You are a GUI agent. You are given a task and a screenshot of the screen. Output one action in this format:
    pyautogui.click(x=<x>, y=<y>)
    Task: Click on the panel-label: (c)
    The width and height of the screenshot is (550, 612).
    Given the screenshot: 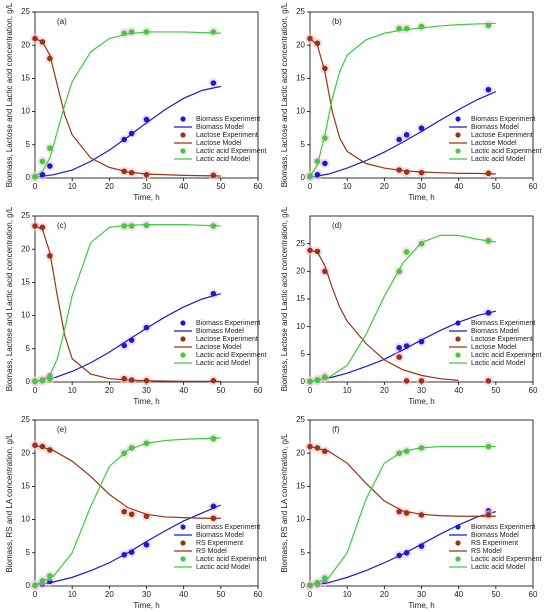 What is the action you would take?
    pyautogui.click(x=62, y=225)
    